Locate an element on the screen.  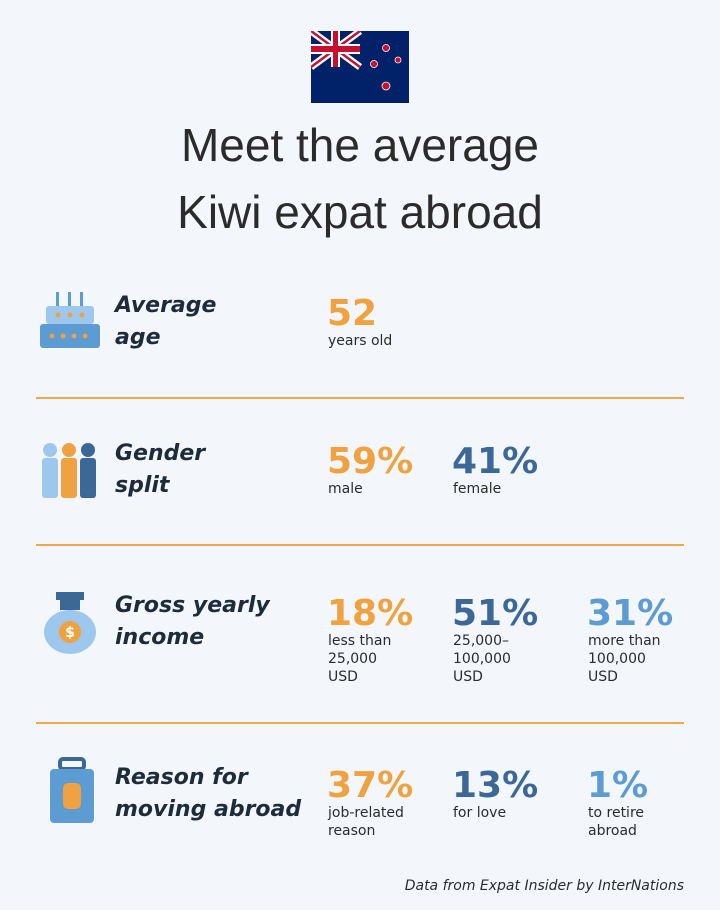
stat-value: 37% is located at coordinates (370, 785).